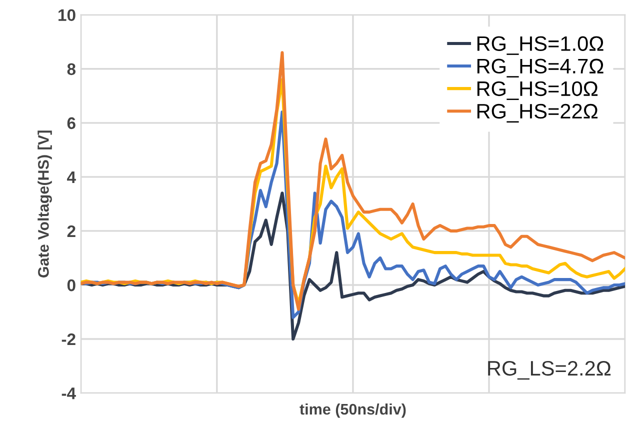  What do you see at coordinates (71, 285) in the screenshot?
I see `y-tick-label: 0` at bounding box center [71, 285].